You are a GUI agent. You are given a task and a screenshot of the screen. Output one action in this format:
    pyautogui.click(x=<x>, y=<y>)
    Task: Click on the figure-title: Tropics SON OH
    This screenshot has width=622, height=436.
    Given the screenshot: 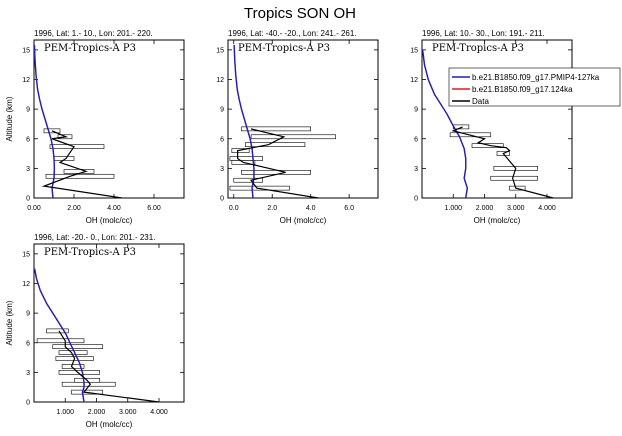 What is the action you would take?
    pyautogui.click(x=300, y=13)
    